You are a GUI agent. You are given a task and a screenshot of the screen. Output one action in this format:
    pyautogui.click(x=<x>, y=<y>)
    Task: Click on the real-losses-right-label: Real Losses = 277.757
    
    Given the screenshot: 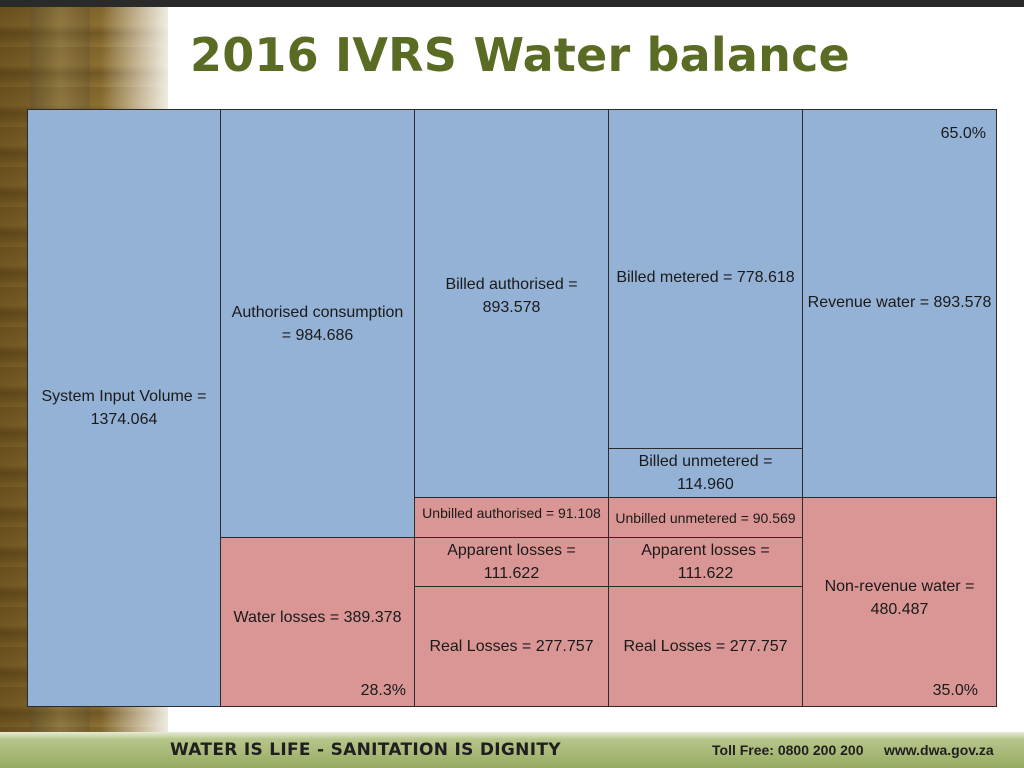 What is the action you would take?
    pyautogui.click(x=705, y=646)
    